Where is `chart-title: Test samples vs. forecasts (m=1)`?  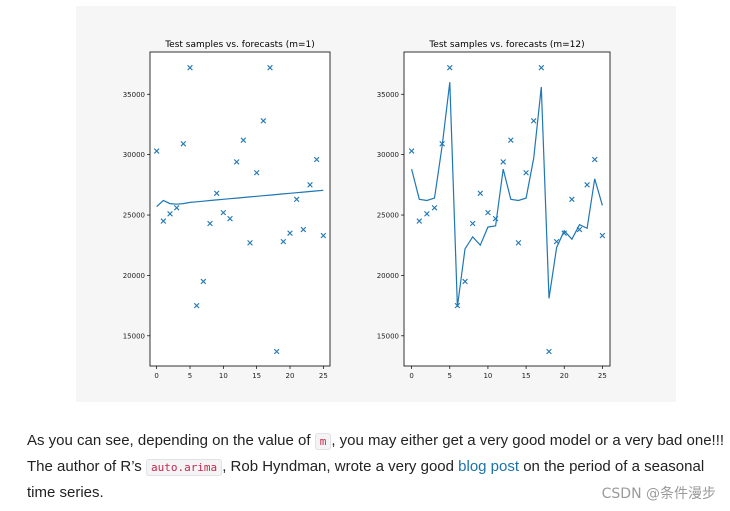 chart-title: Test samples vs. forecasts (m=1) is located at coordinates (239, 45).